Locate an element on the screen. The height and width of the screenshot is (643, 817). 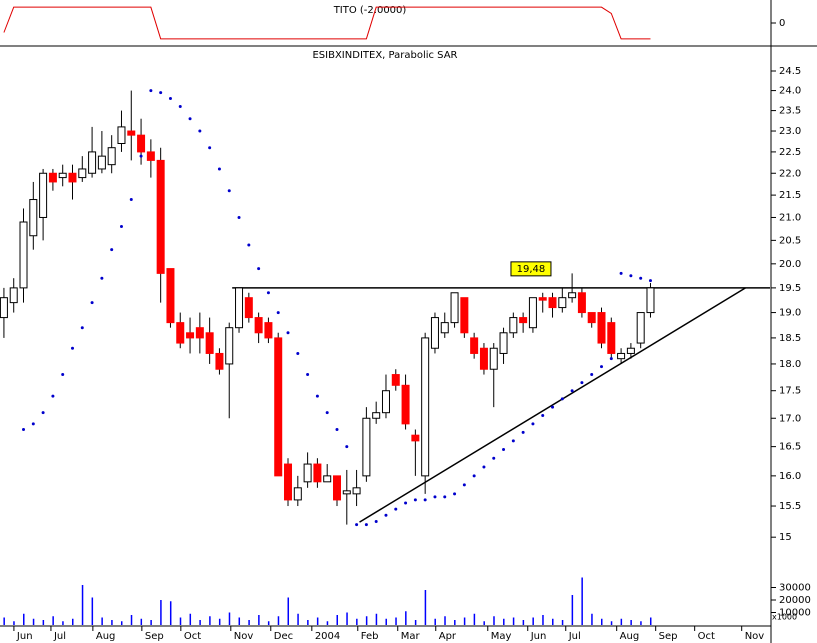
y-tick-label: 19.0 is located at coordinates (790, 313).